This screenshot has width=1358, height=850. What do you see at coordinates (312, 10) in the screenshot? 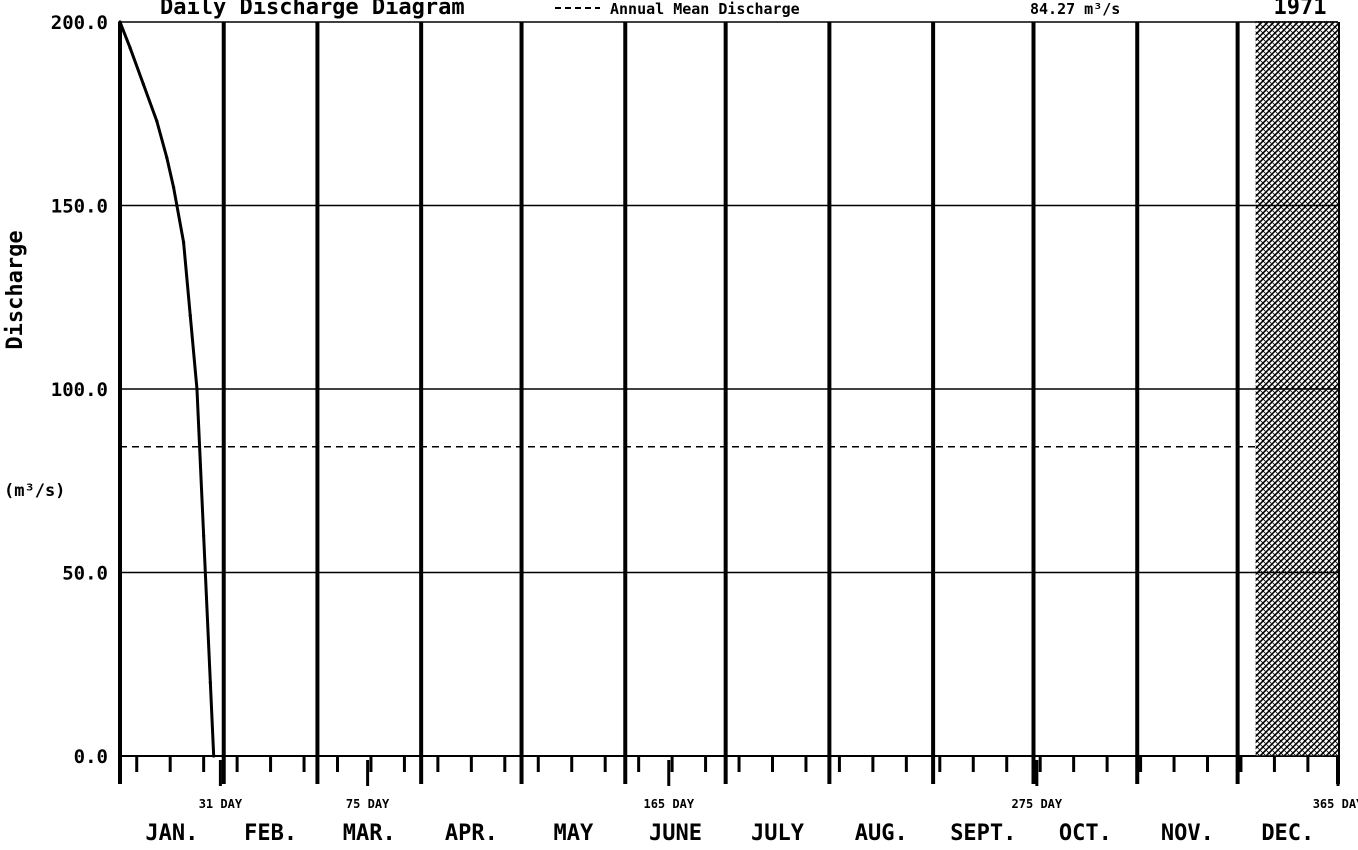
I see `chart-title: Daily Discharge Diagram` at bounding box center [312, 10].